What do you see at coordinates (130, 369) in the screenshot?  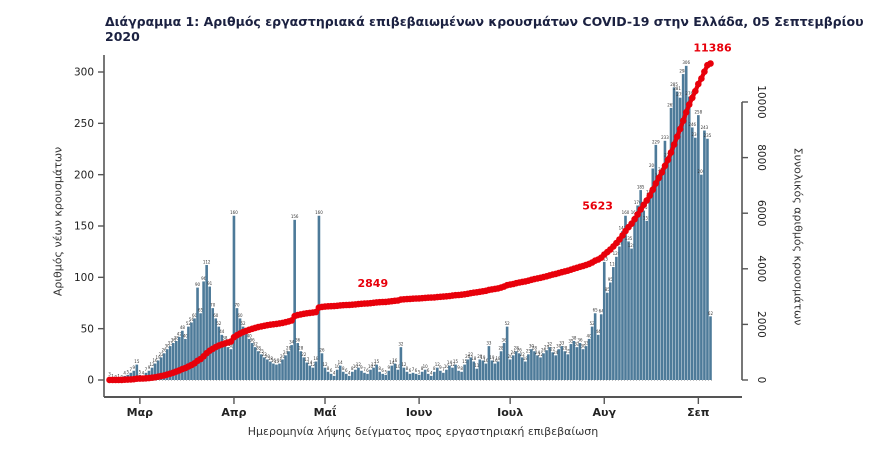 I see `bar-value-label: 7` at bounding box center [130, 369].